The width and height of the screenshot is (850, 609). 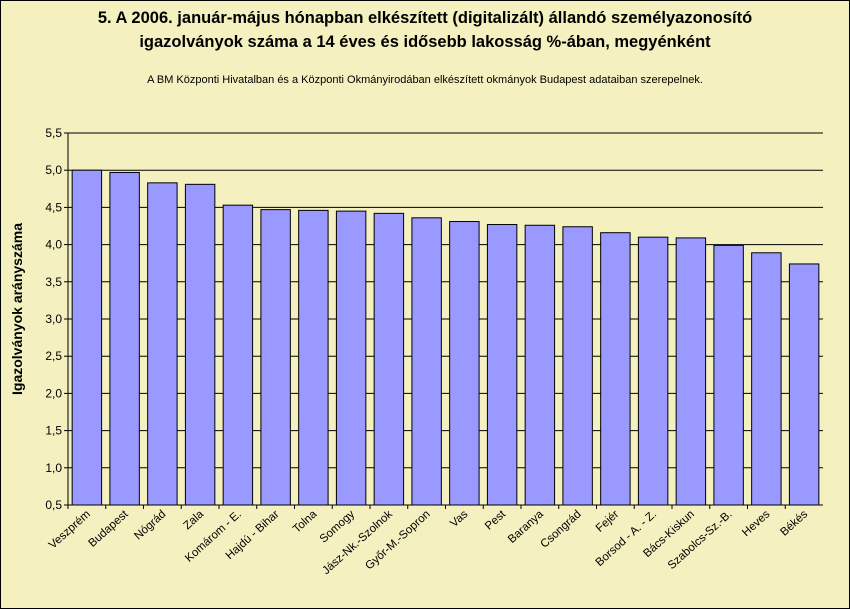 I want to click on y-tick-label: 5,0, so click(x=53, y=170).